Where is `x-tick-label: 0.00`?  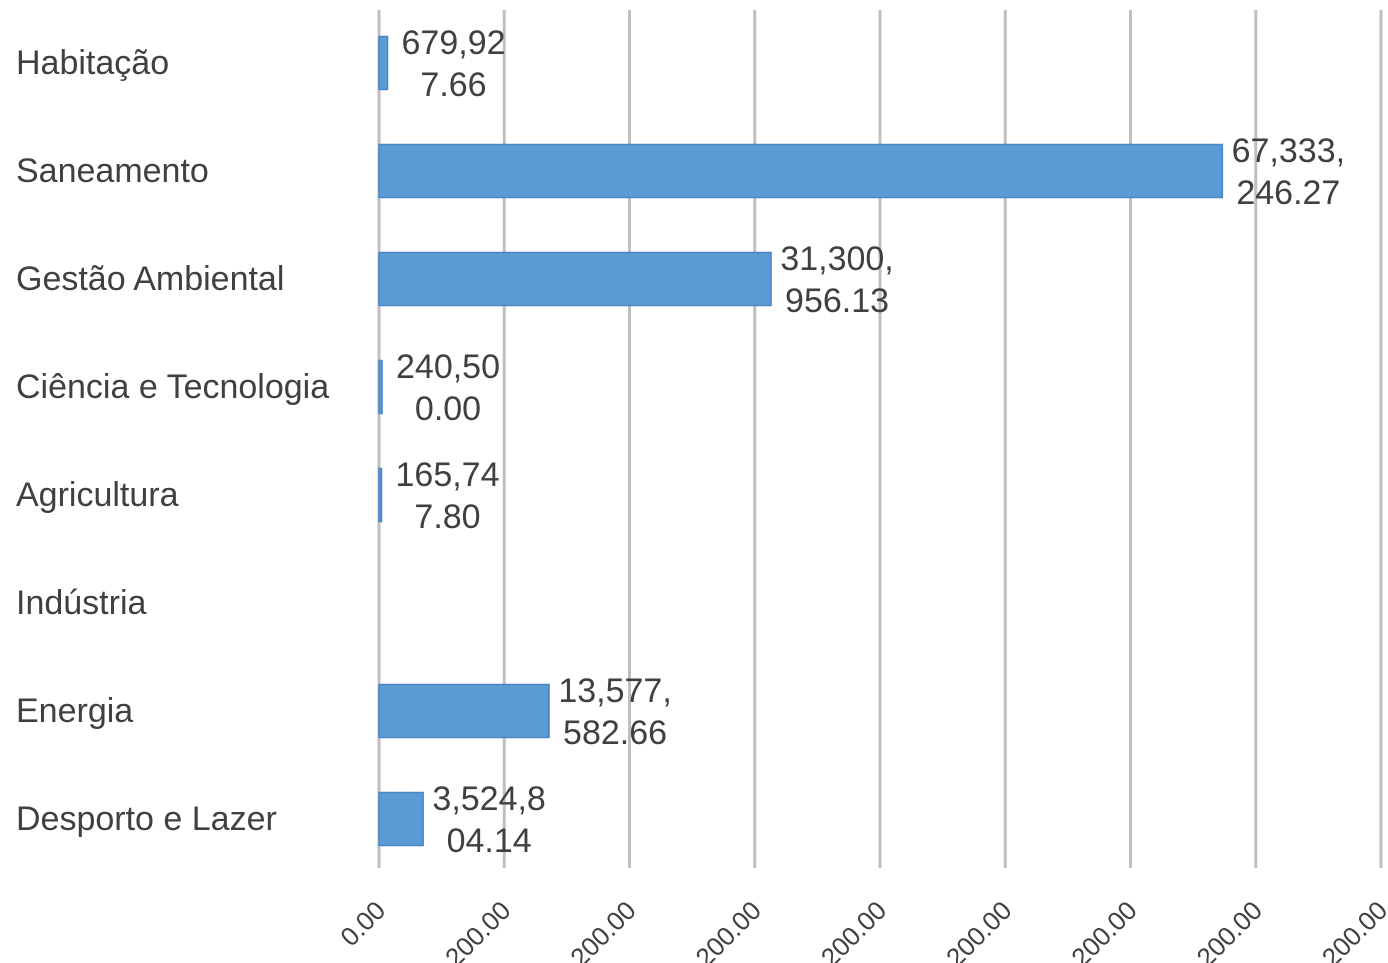
x-tick-label: 0.00 is located at coordinates (362, 923).